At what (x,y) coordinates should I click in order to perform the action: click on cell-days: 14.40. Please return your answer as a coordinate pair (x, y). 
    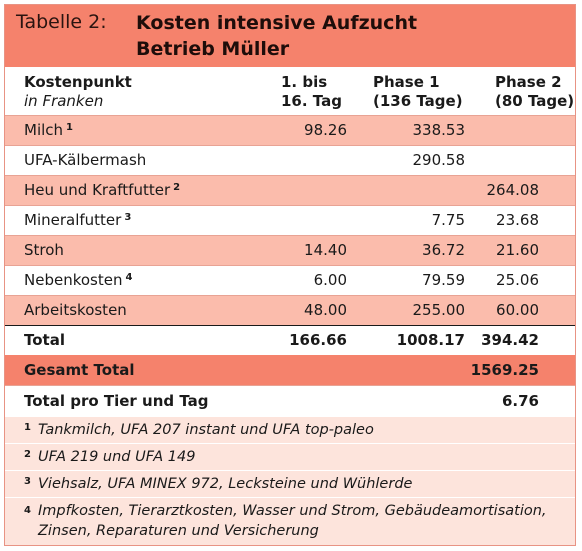
    Looking at the image, I should click on (297, 249).